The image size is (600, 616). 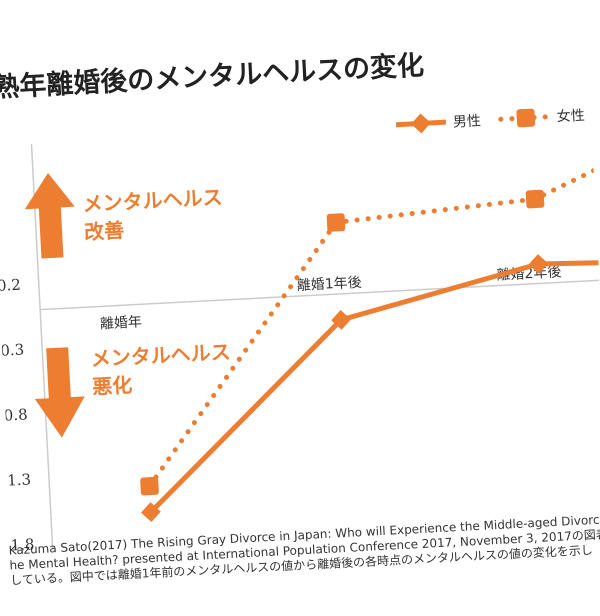 I want to click on worsen-label: 悪化, so click(x=112, y=386).